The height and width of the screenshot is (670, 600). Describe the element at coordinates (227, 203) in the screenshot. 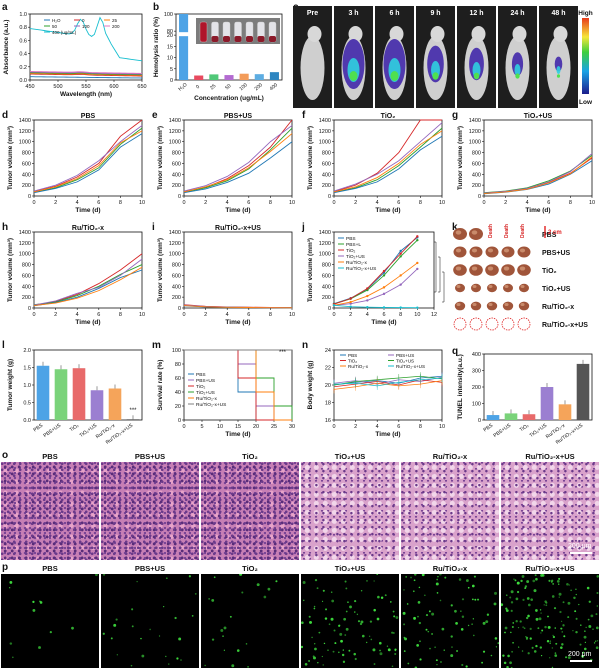

I see `x-tick-label: 4` at that location.